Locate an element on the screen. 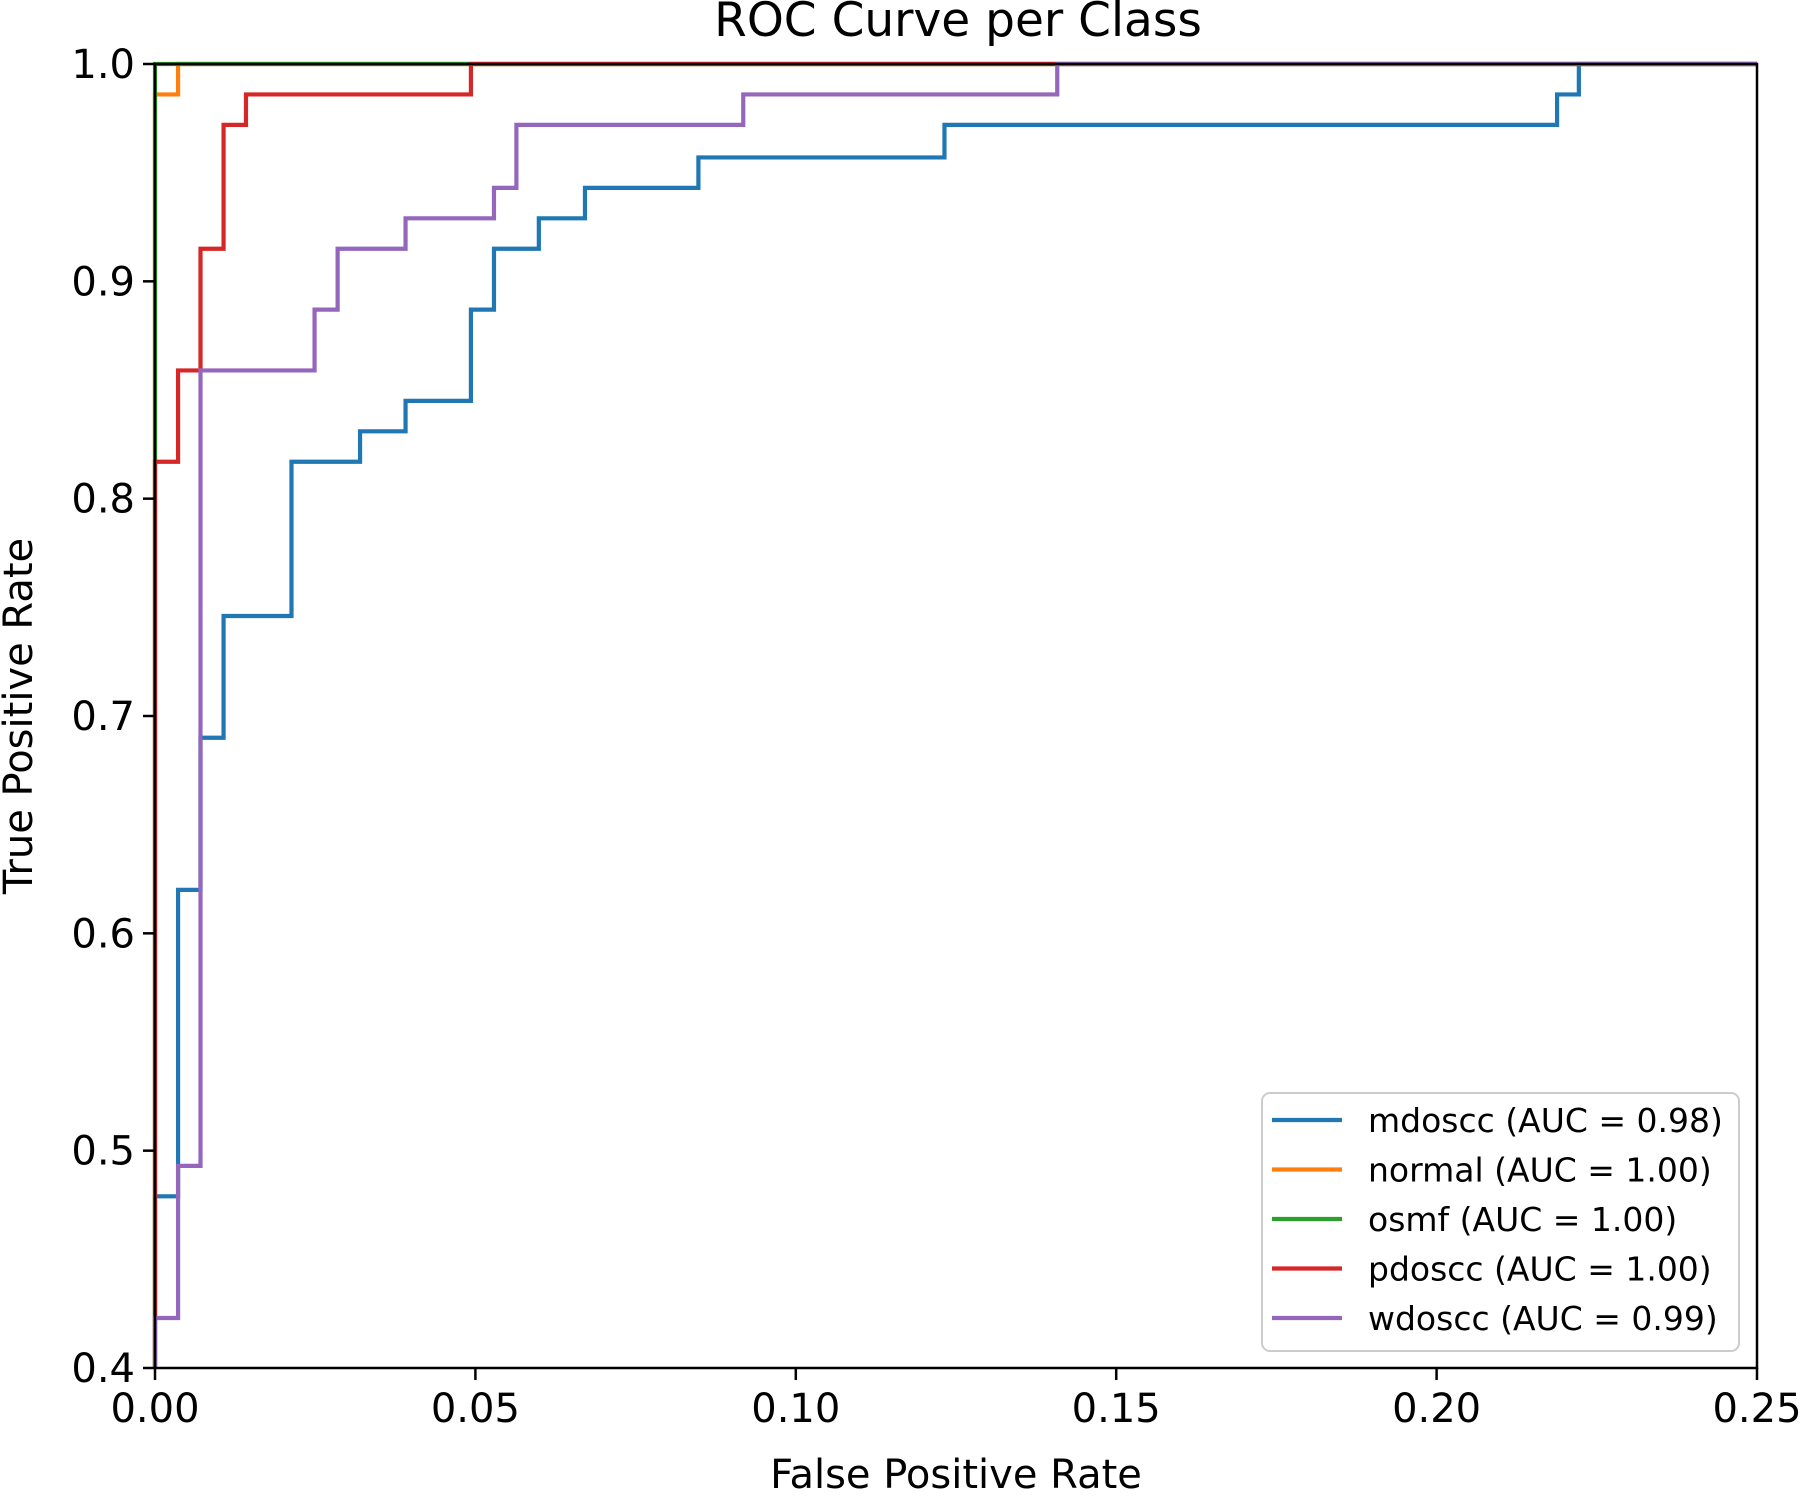 This screenshot has height=1496, width=1800. y-tick-label-4: 0.8 is located at coordinates (103, 500).